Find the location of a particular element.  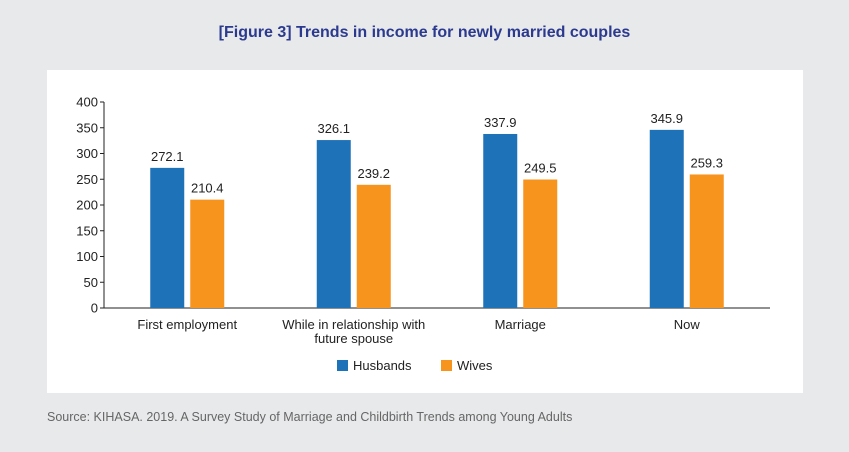

y-tick-label: 150 is located at coordinates (87, 230).